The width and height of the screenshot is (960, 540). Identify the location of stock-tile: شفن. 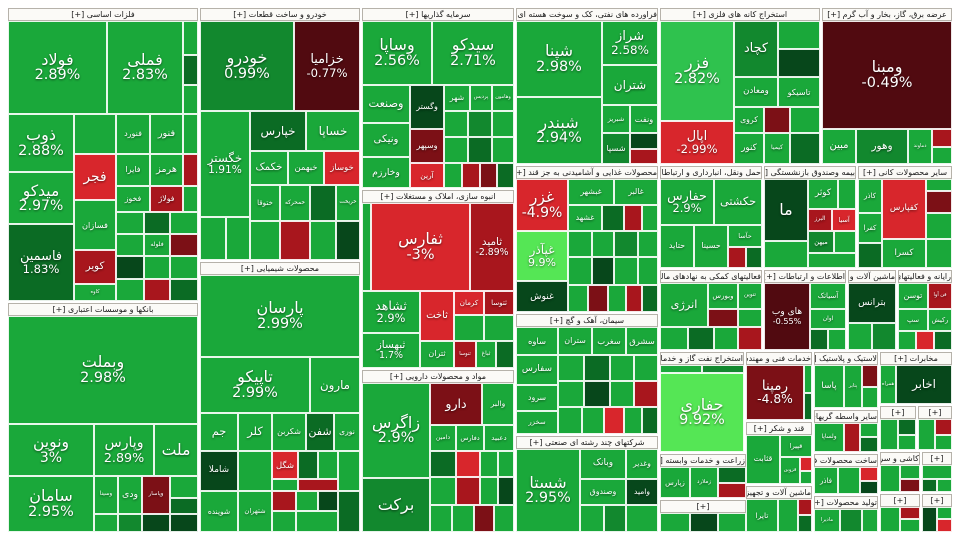
(320, 432).